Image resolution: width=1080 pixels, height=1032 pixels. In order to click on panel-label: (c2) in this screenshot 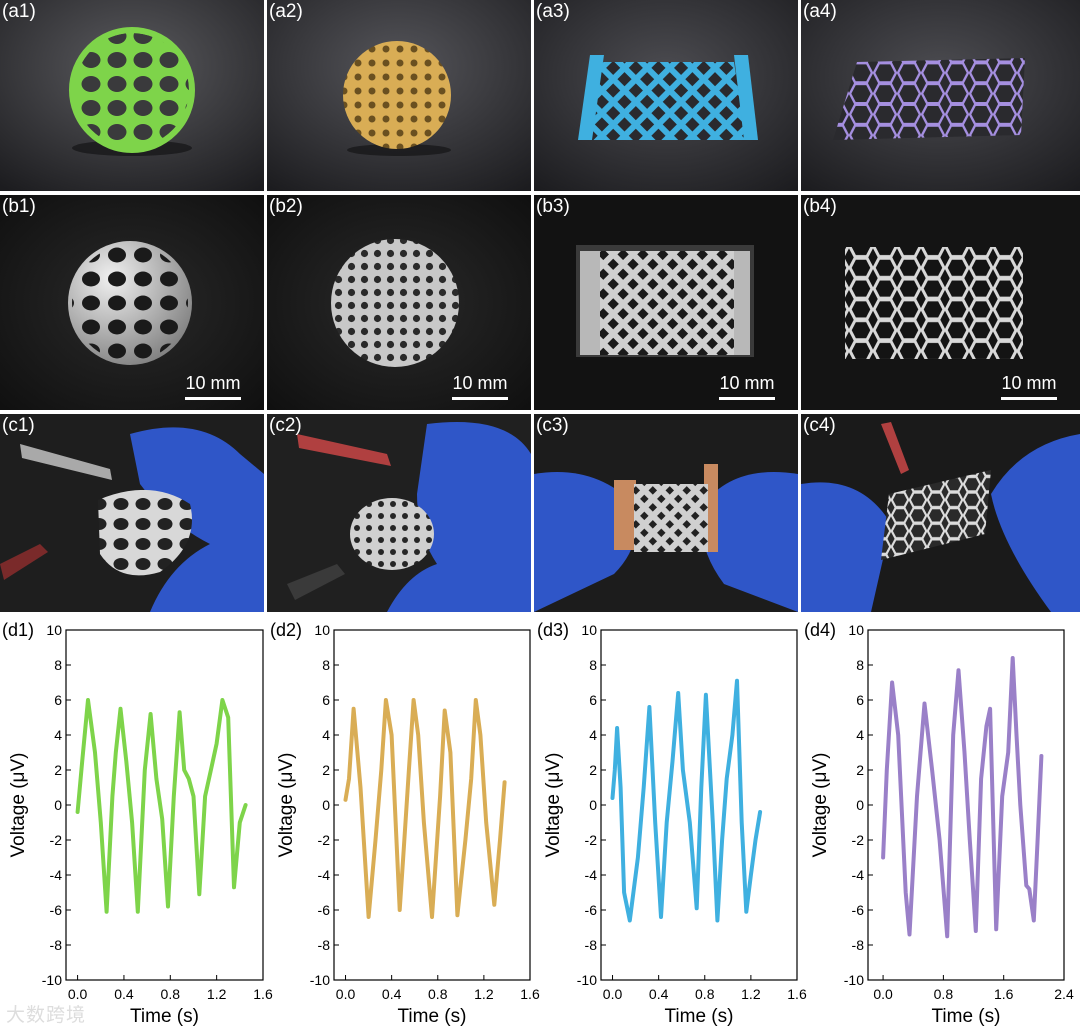, I will do `click(285, 425)`.